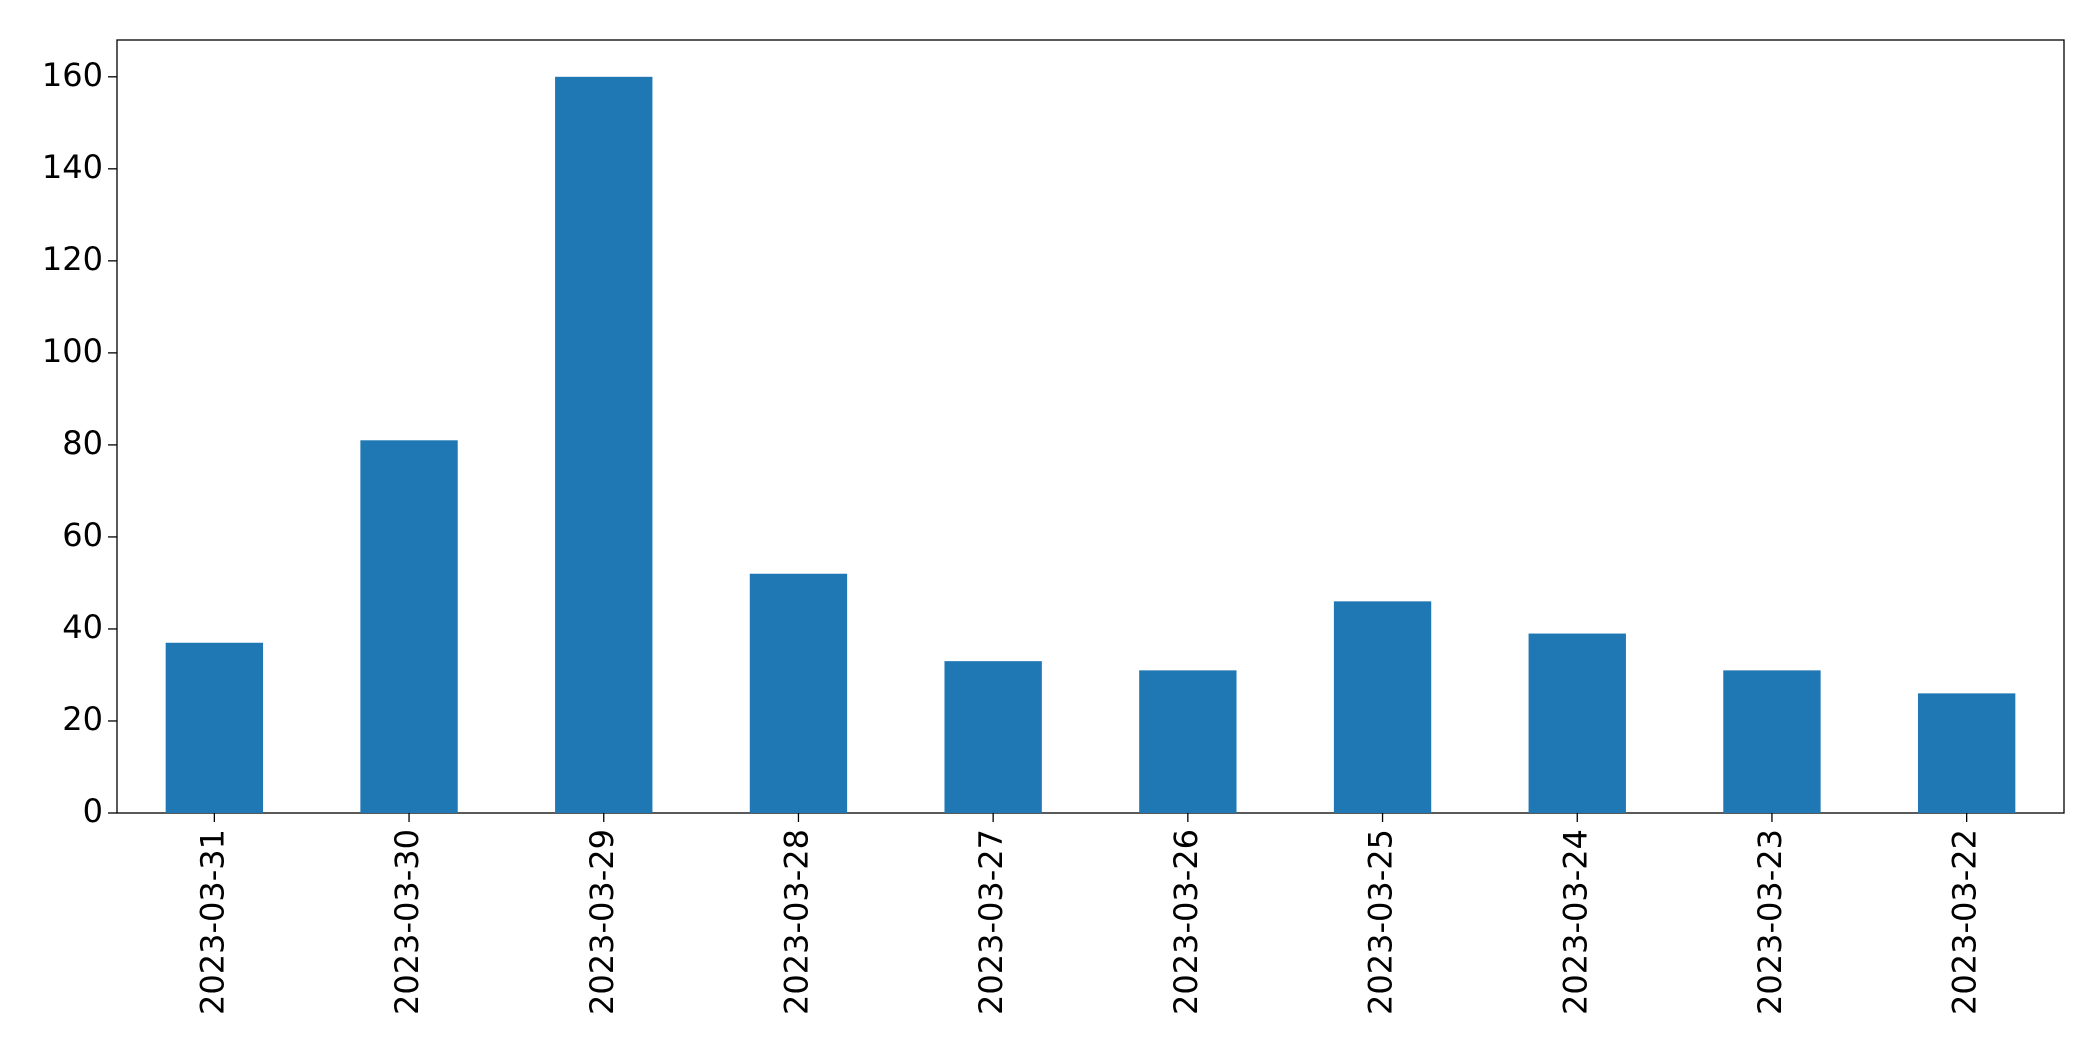  Describe the element at coordinates (82, 627) in the screenshot. I see `y-tick-label: 40` at that location.